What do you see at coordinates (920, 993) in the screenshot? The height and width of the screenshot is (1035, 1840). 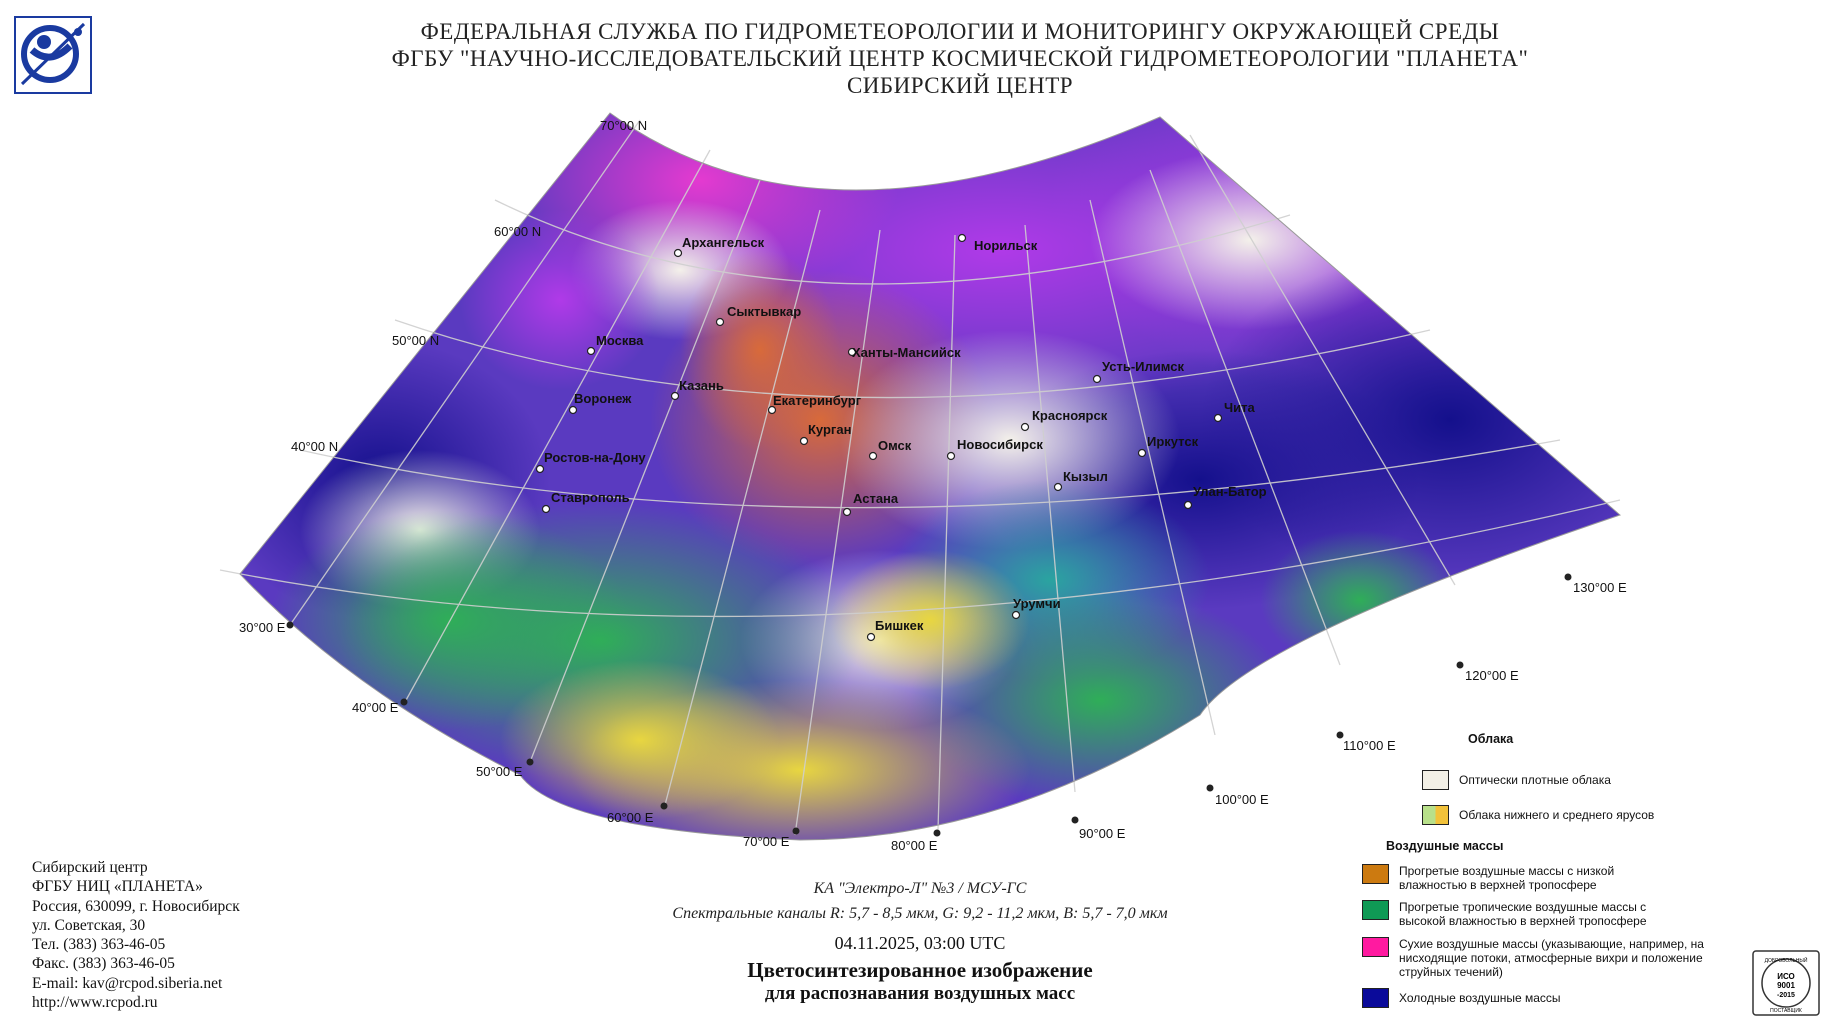 I see `caption-subtitle: для распознавания воздушных масс` at bounding box center [920, 993].